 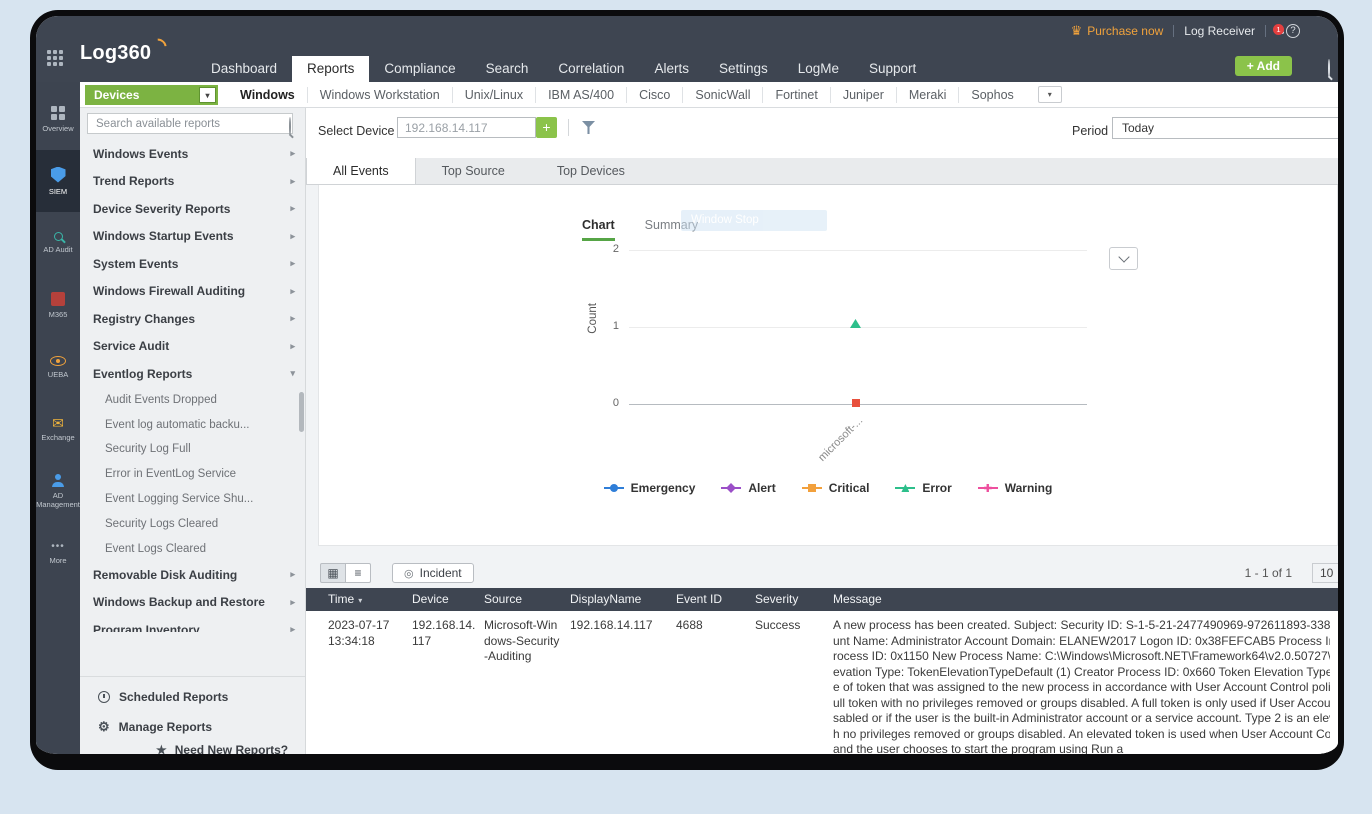 What do you see at coordinates (58, 429) in the screenshot?
I see `rail-item-exchange: ✉ Exchange` at bounding box center [58, 429].